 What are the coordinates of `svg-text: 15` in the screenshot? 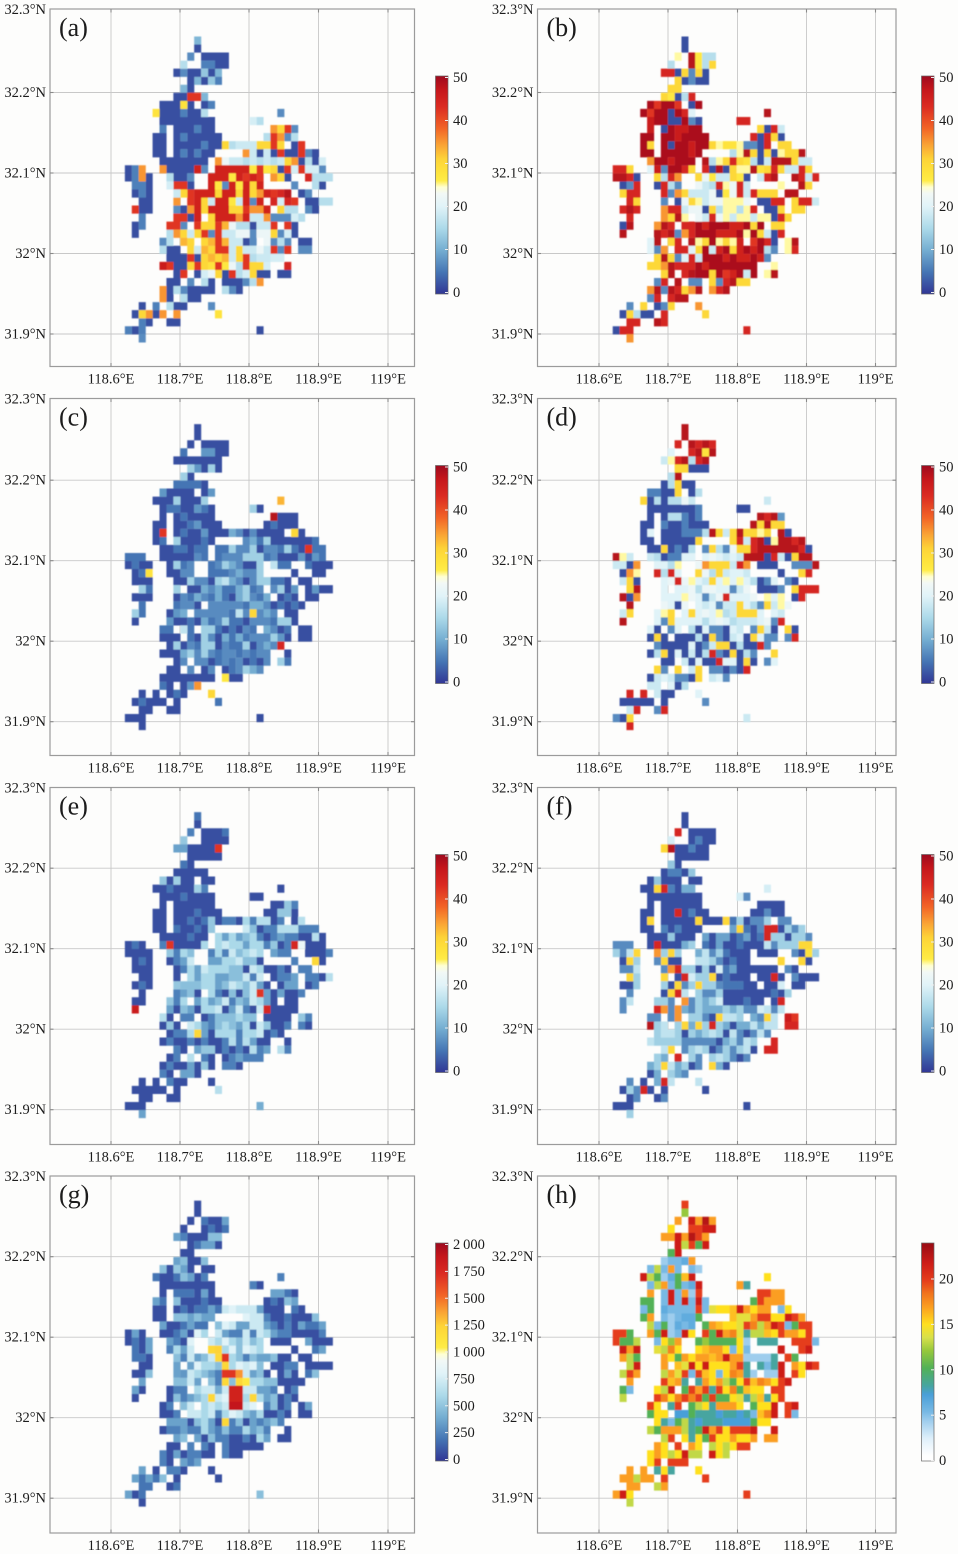 It's located at (946, 1325).